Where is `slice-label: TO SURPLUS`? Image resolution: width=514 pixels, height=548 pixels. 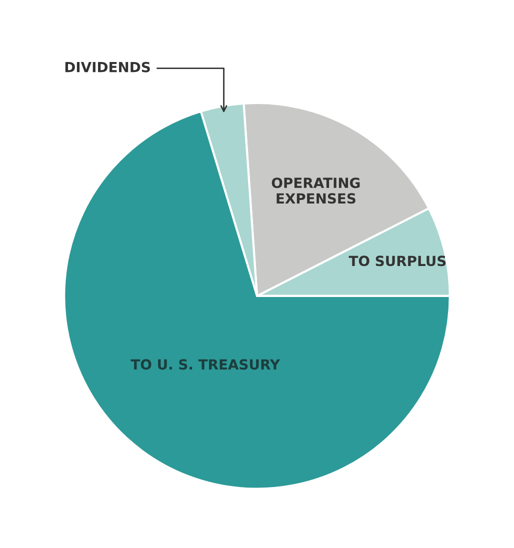 slice-label: TO SURPLUS is located at coordinates (397, 261).